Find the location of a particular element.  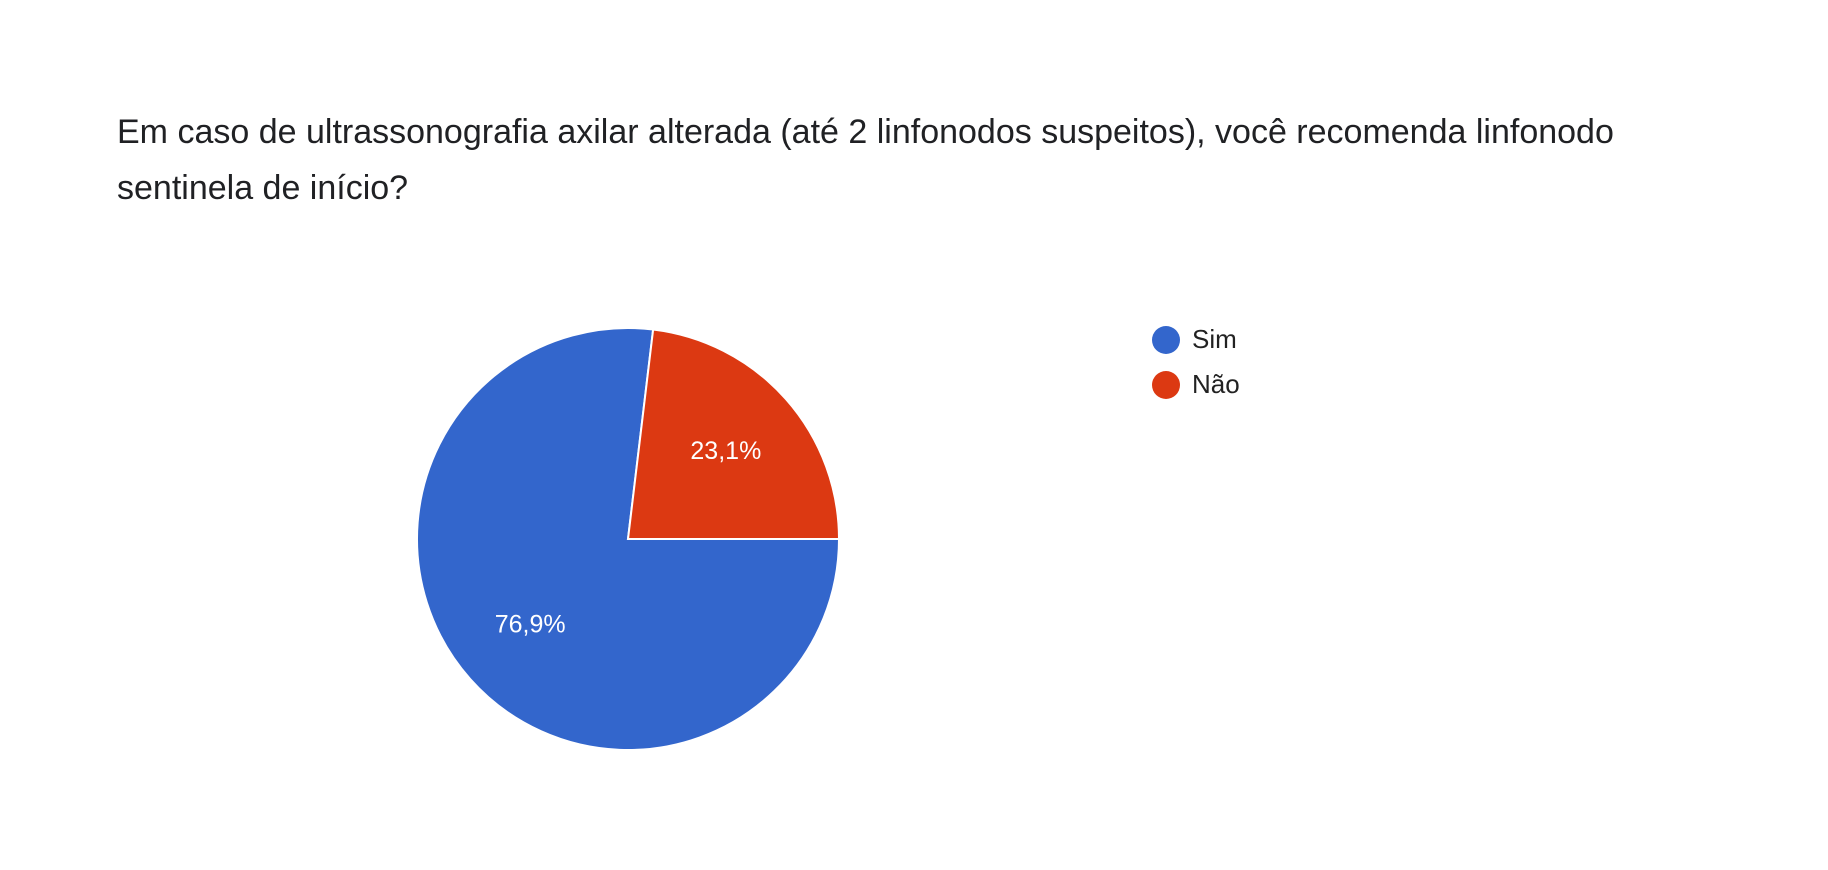

slice-label: 23,1% is located at coordinates (725, 451).